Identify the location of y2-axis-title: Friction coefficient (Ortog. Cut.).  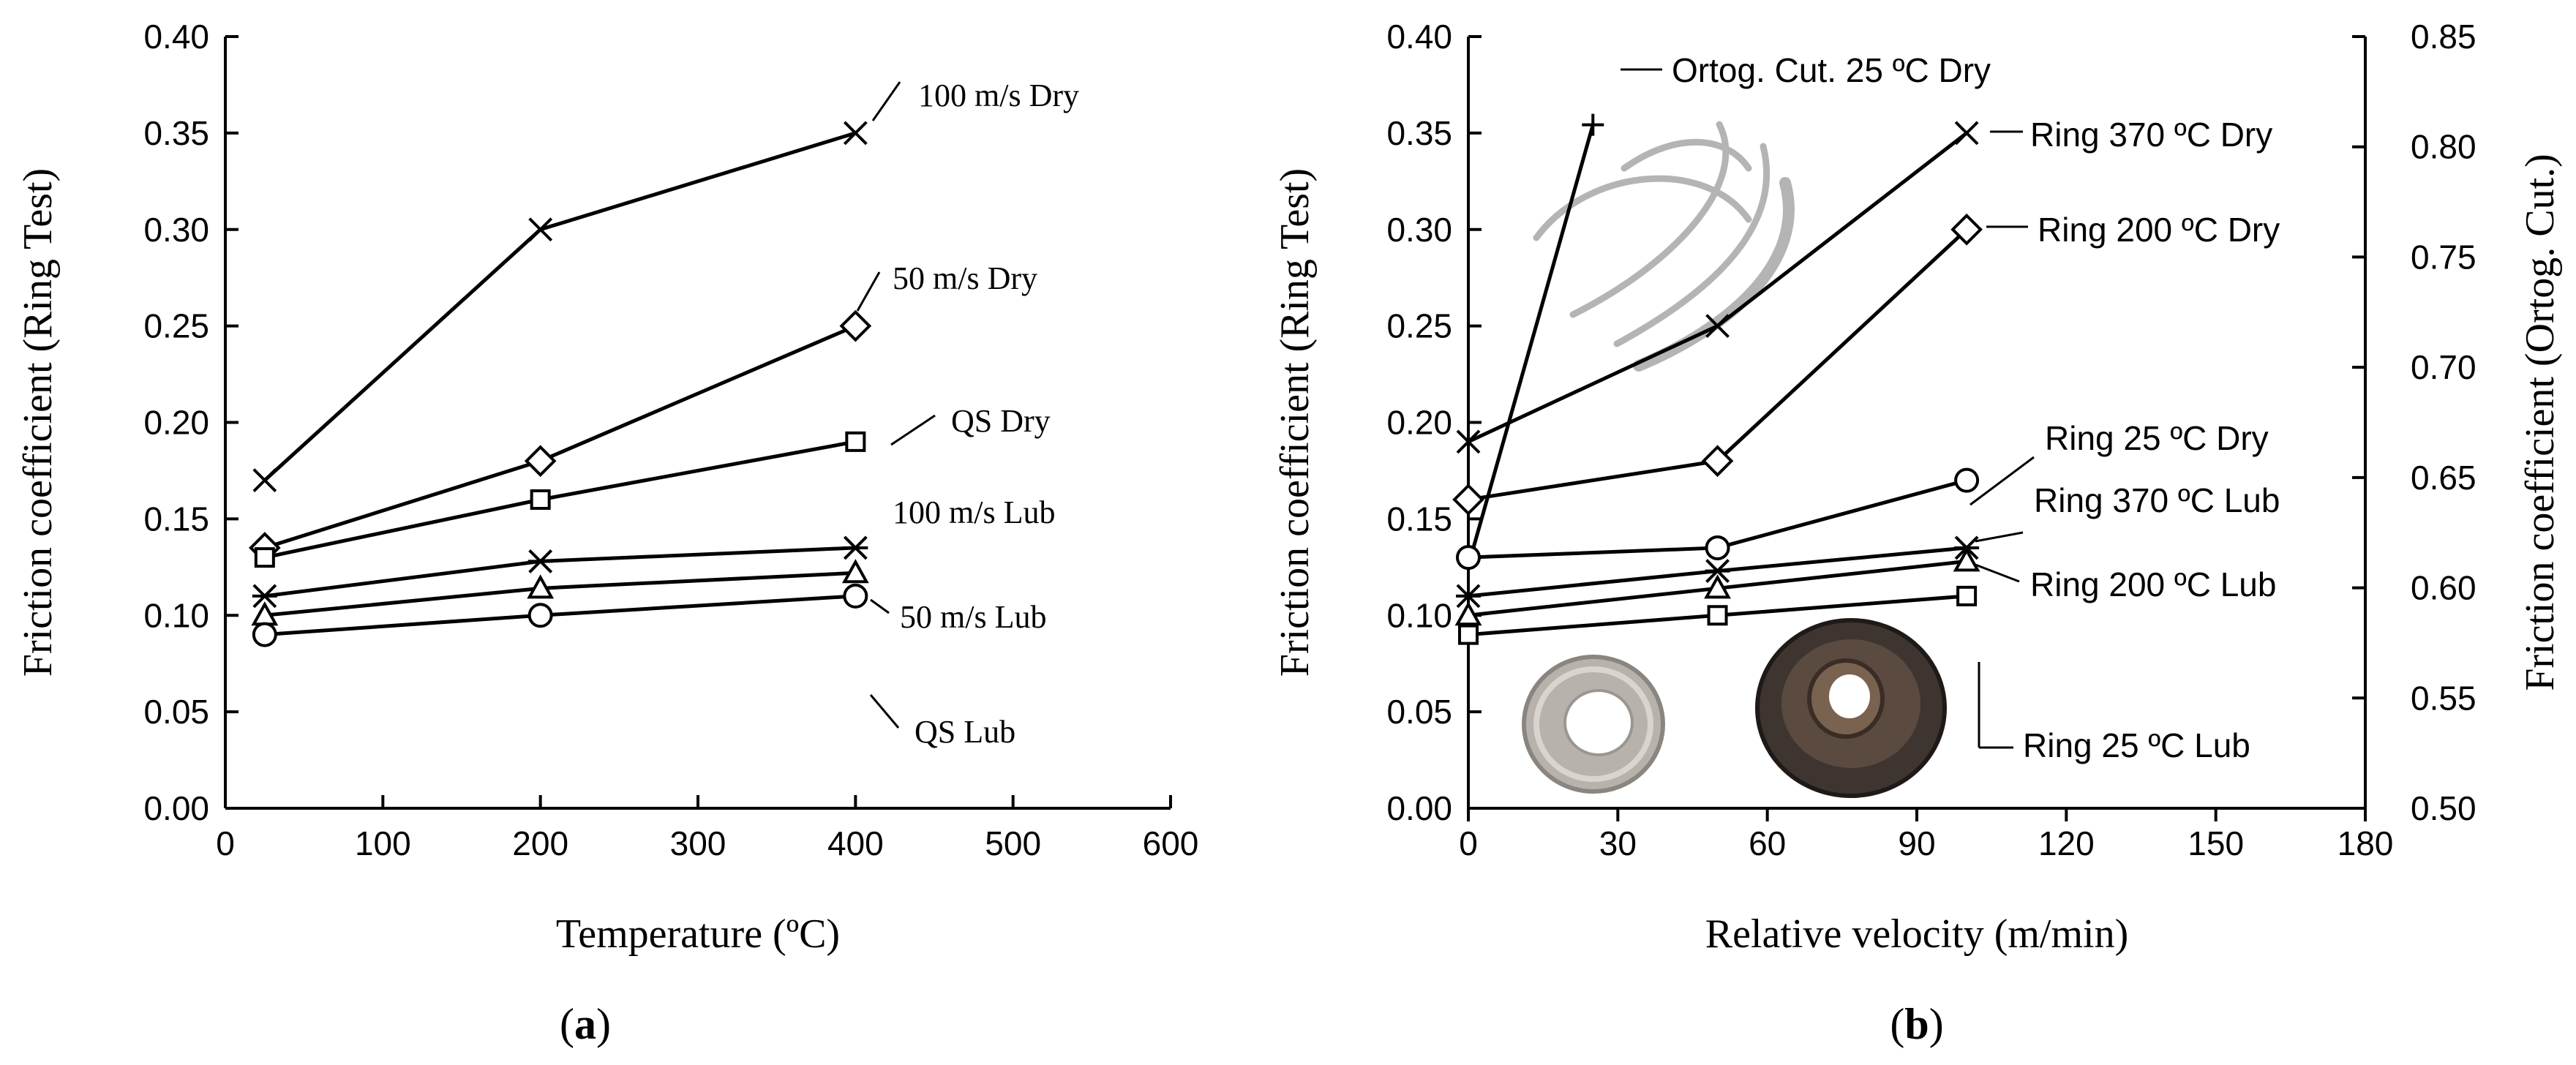
(2540, 422).